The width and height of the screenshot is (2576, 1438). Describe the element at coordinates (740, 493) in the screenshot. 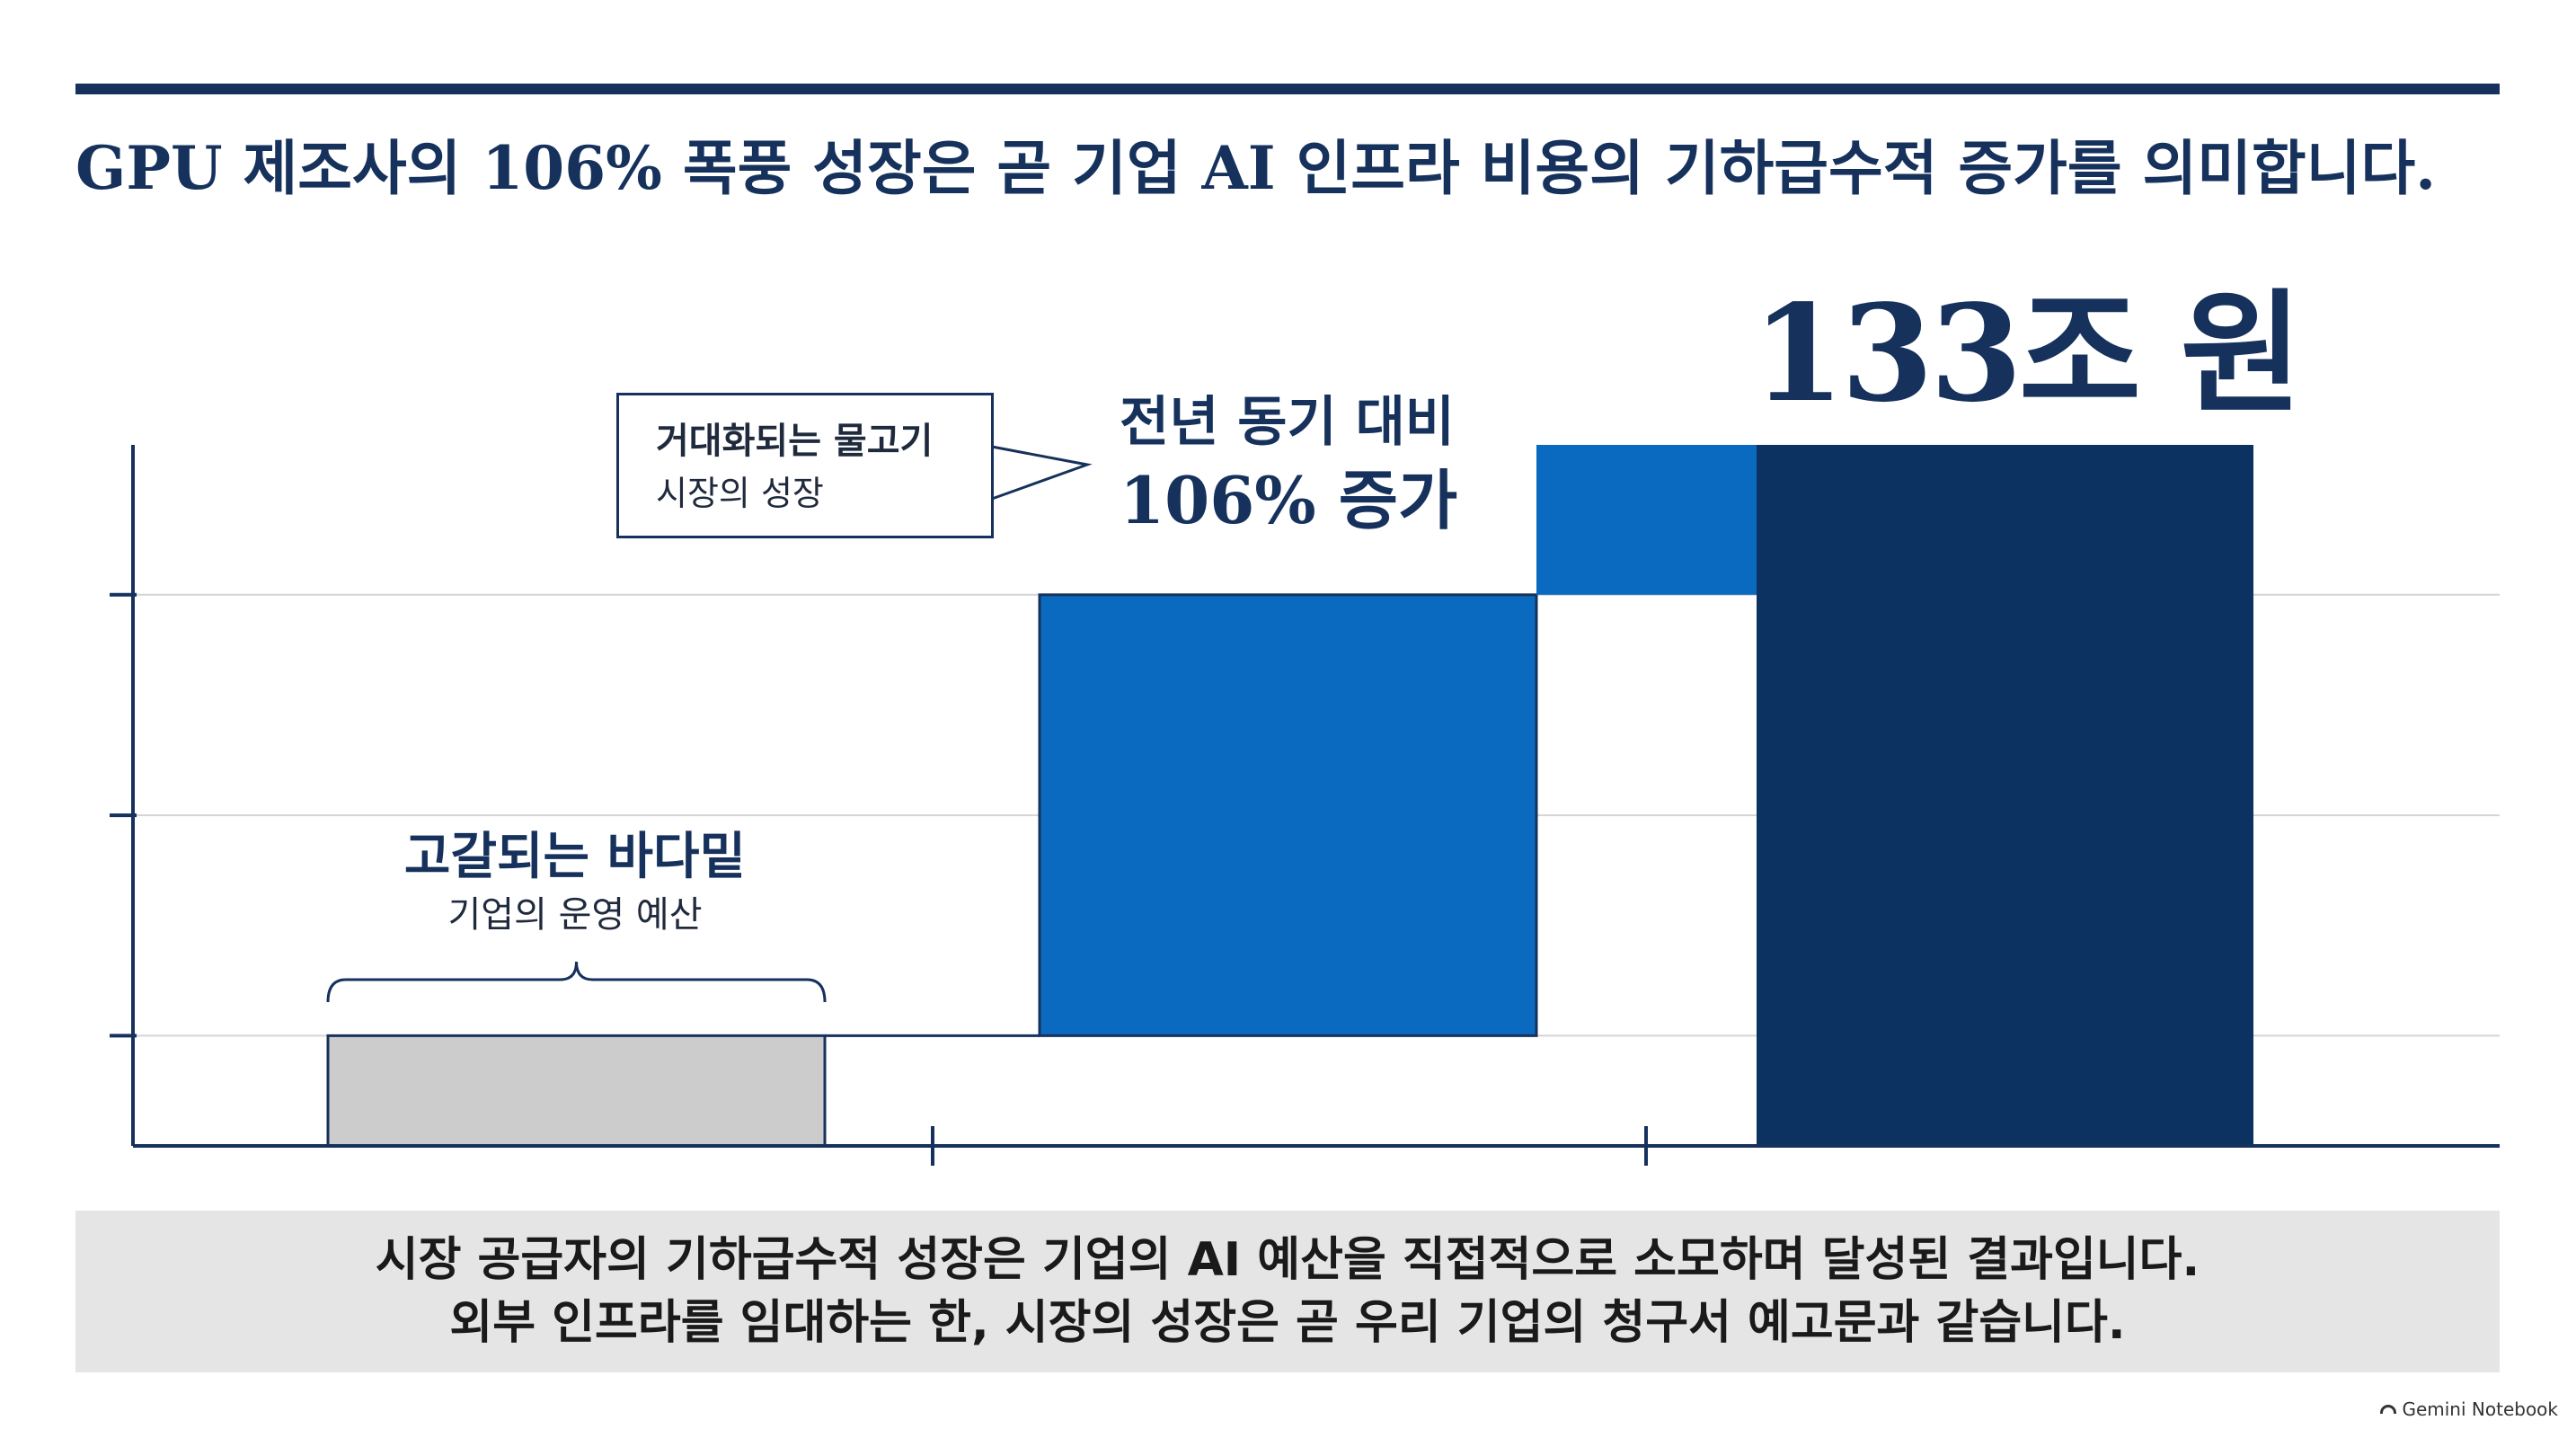

I see `callout-subtitle: 시장의 성장` at that location.